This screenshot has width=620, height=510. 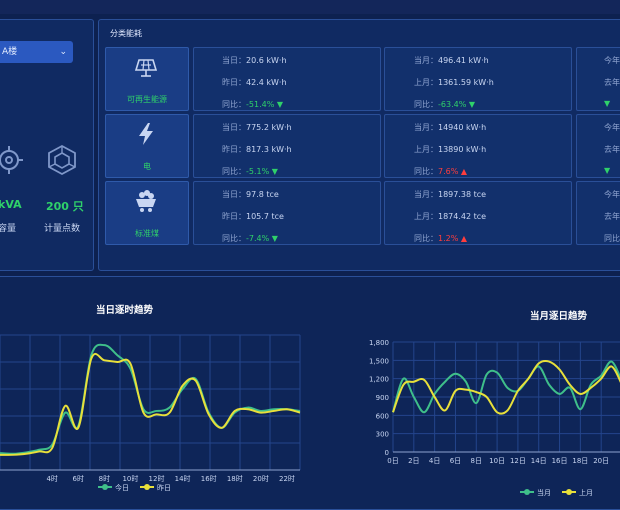 What do you see at coordinates (392, 461) in the screenshot?
I see `x-tick-label: 0日` at bounding box center [392, 461].